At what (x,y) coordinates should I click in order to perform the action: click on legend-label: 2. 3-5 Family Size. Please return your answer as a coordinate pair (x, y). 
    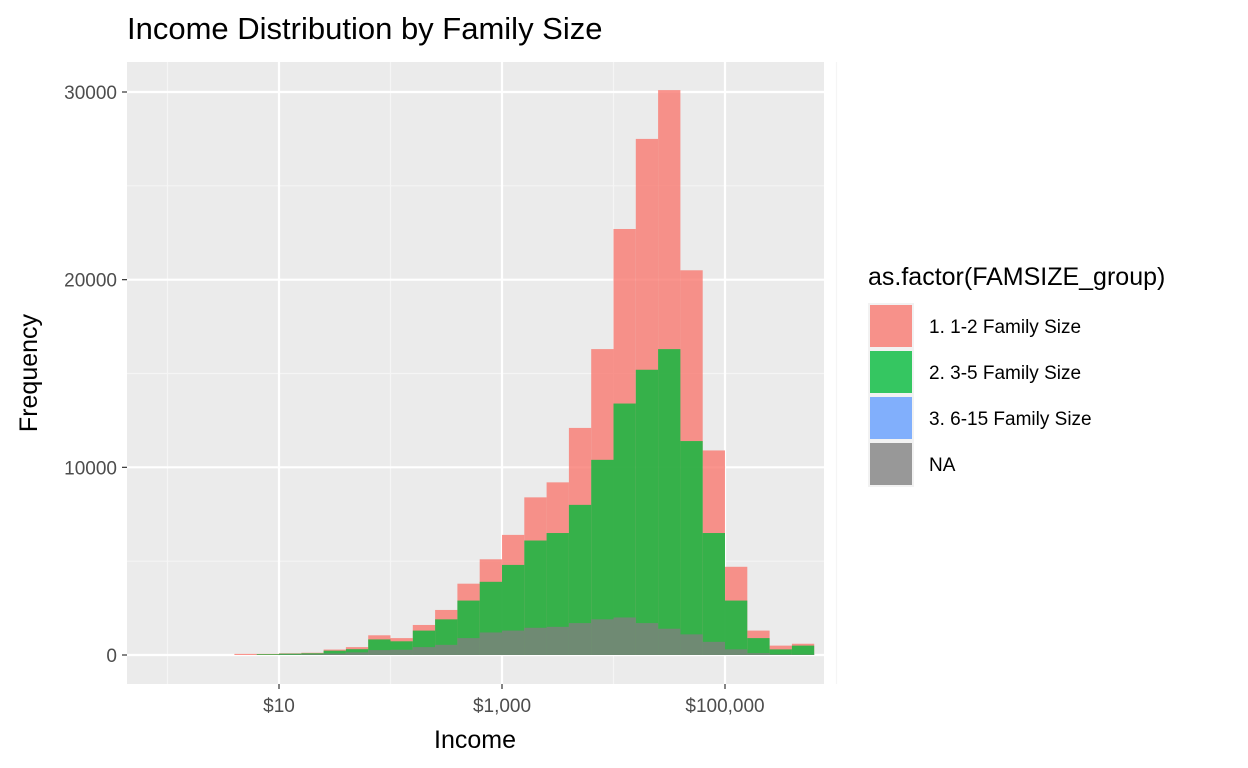
    Looking at the image, I should click on (1005, 373).